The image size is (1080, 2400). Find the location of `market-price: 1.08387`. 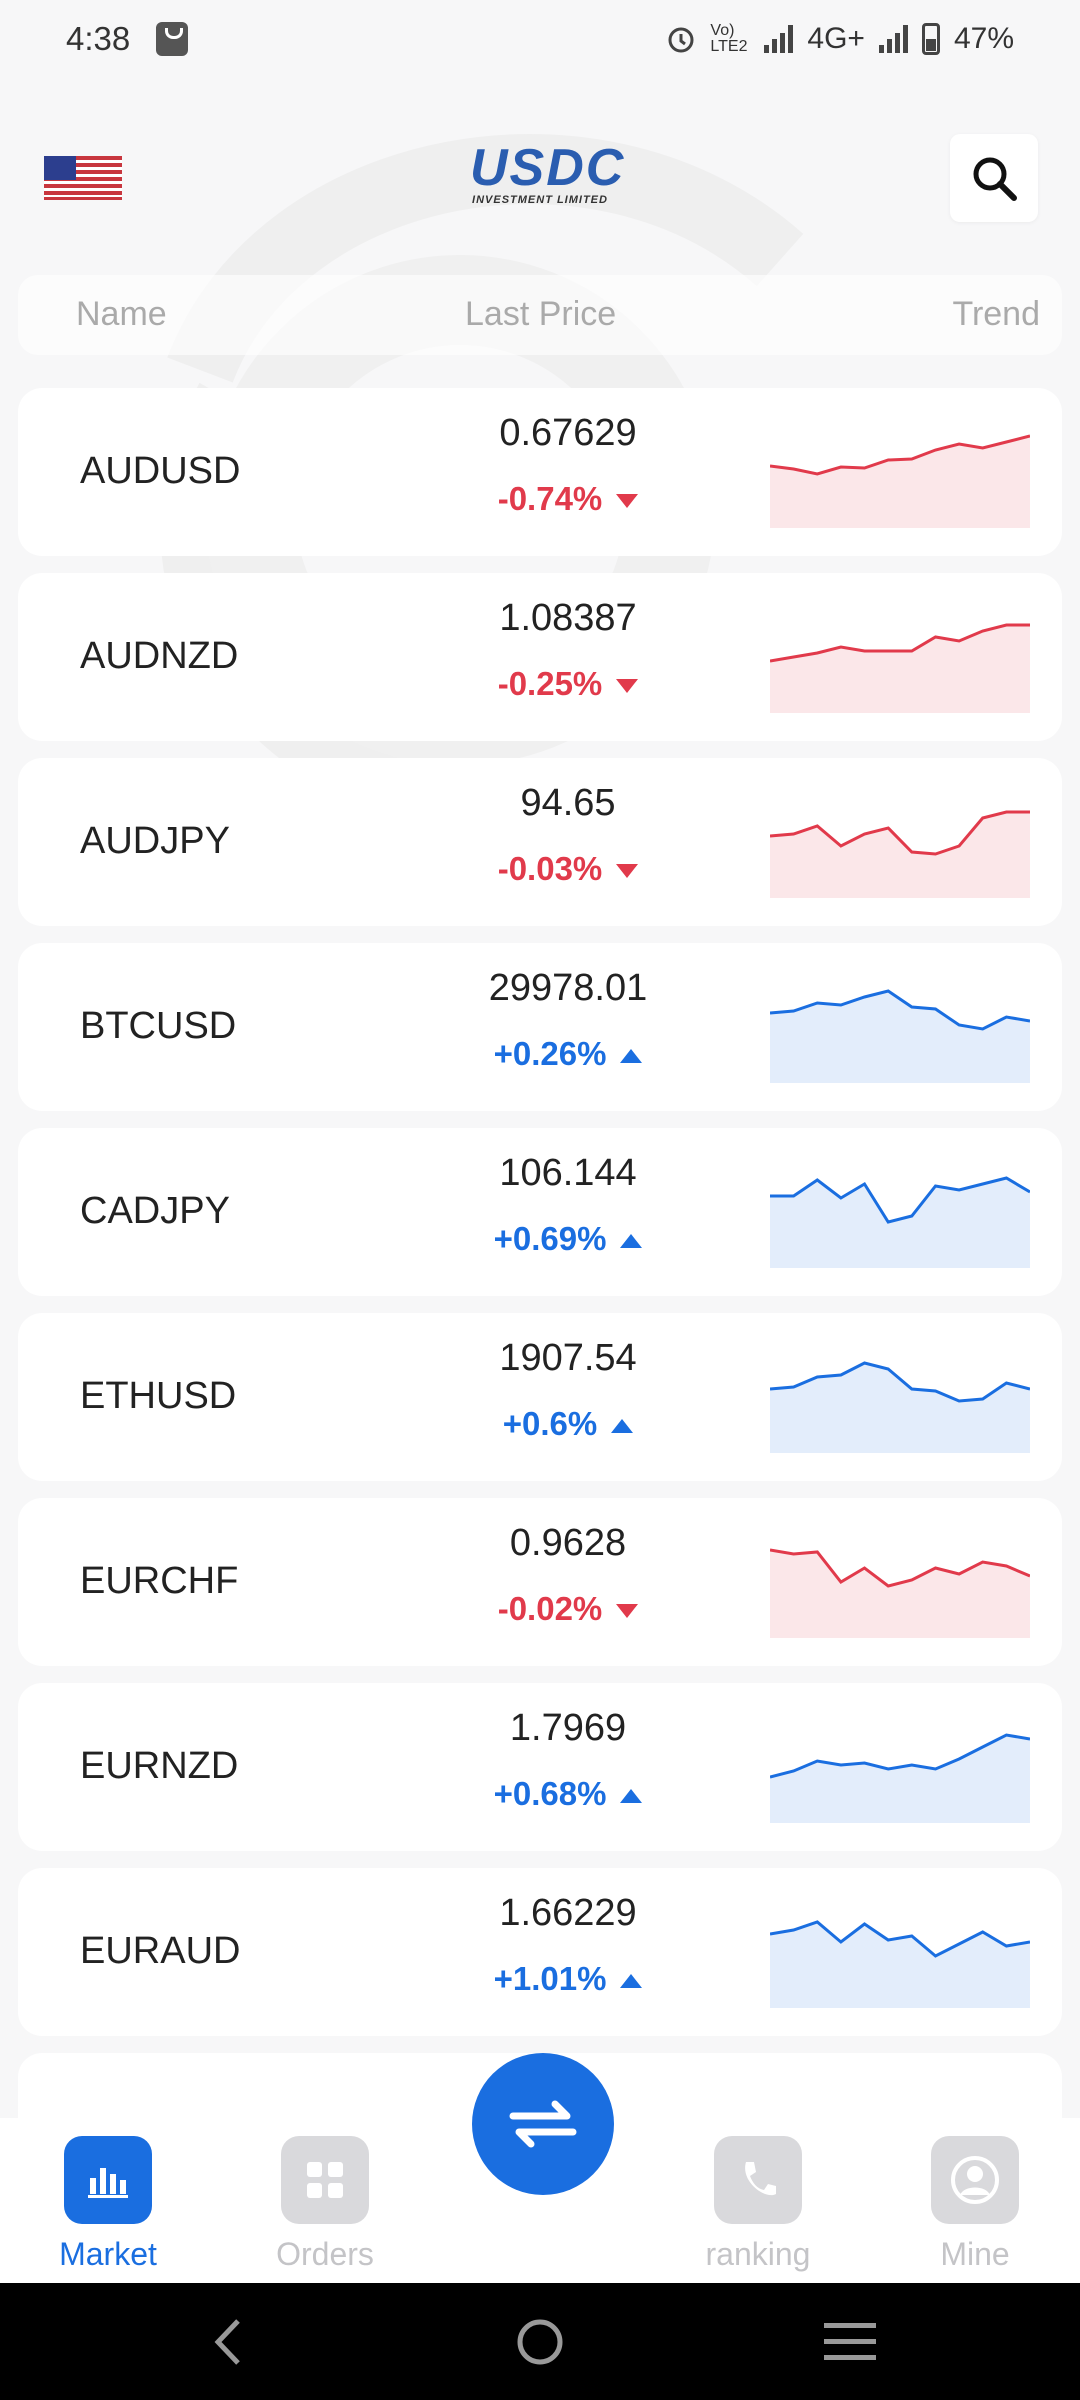

market-price: 1.08387 is located at coordinates (568, 618).